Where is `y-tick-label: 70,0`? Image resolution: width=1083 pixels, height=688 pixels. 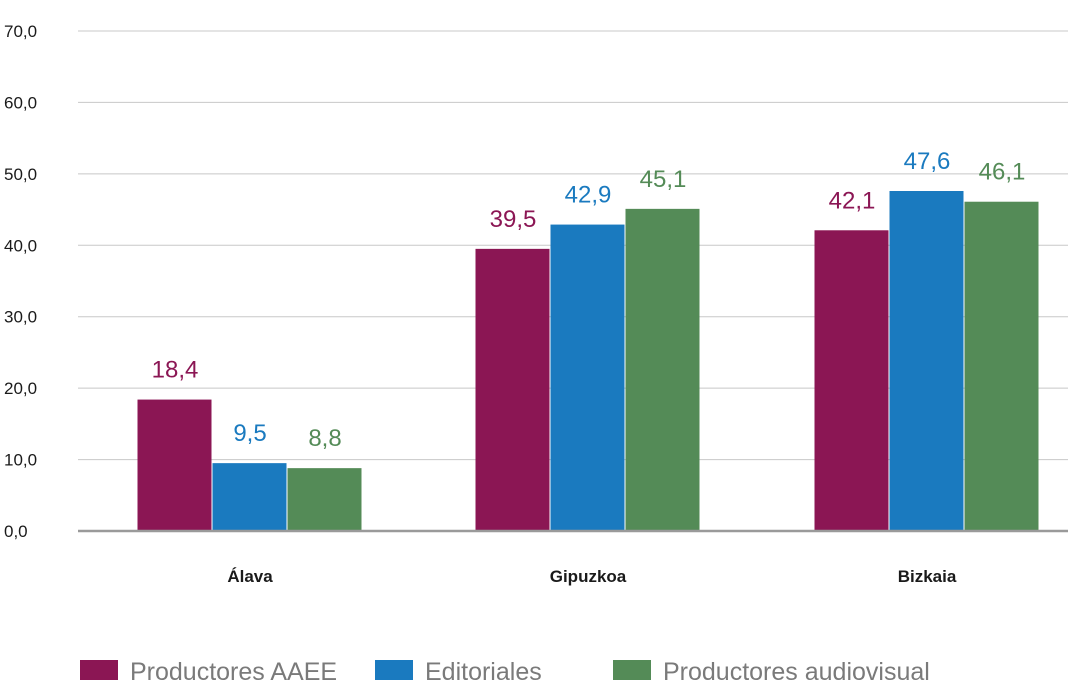
y-tick-label: 70,0 is located at coordinates (20, 31).